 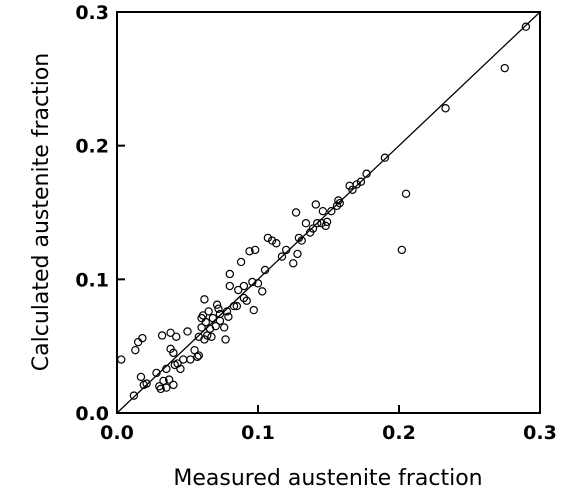 What do you see at coordinates (117, 433) in the screenshot?
I see `x-tick-label: 0.0` at bounding box center [117, 433].